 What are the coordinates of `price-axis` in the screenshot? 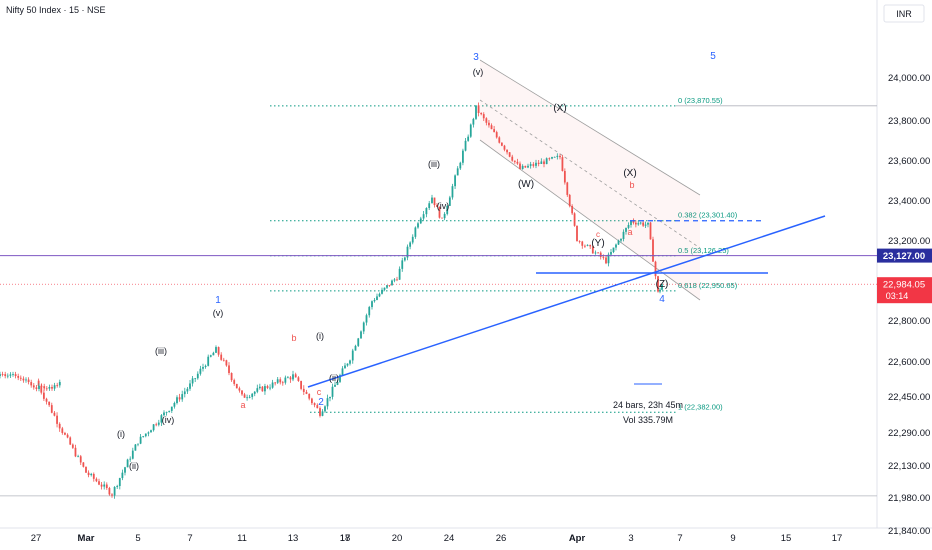 It's located at (904, 275).